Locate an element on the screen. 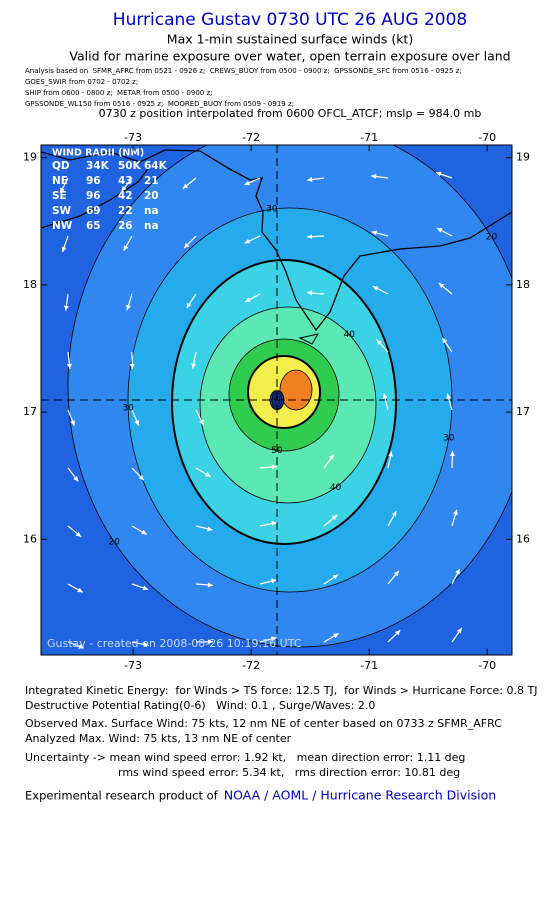 The image size is (560, 915). wind-radii-cell: 69 is located at coordinates (93, 211).